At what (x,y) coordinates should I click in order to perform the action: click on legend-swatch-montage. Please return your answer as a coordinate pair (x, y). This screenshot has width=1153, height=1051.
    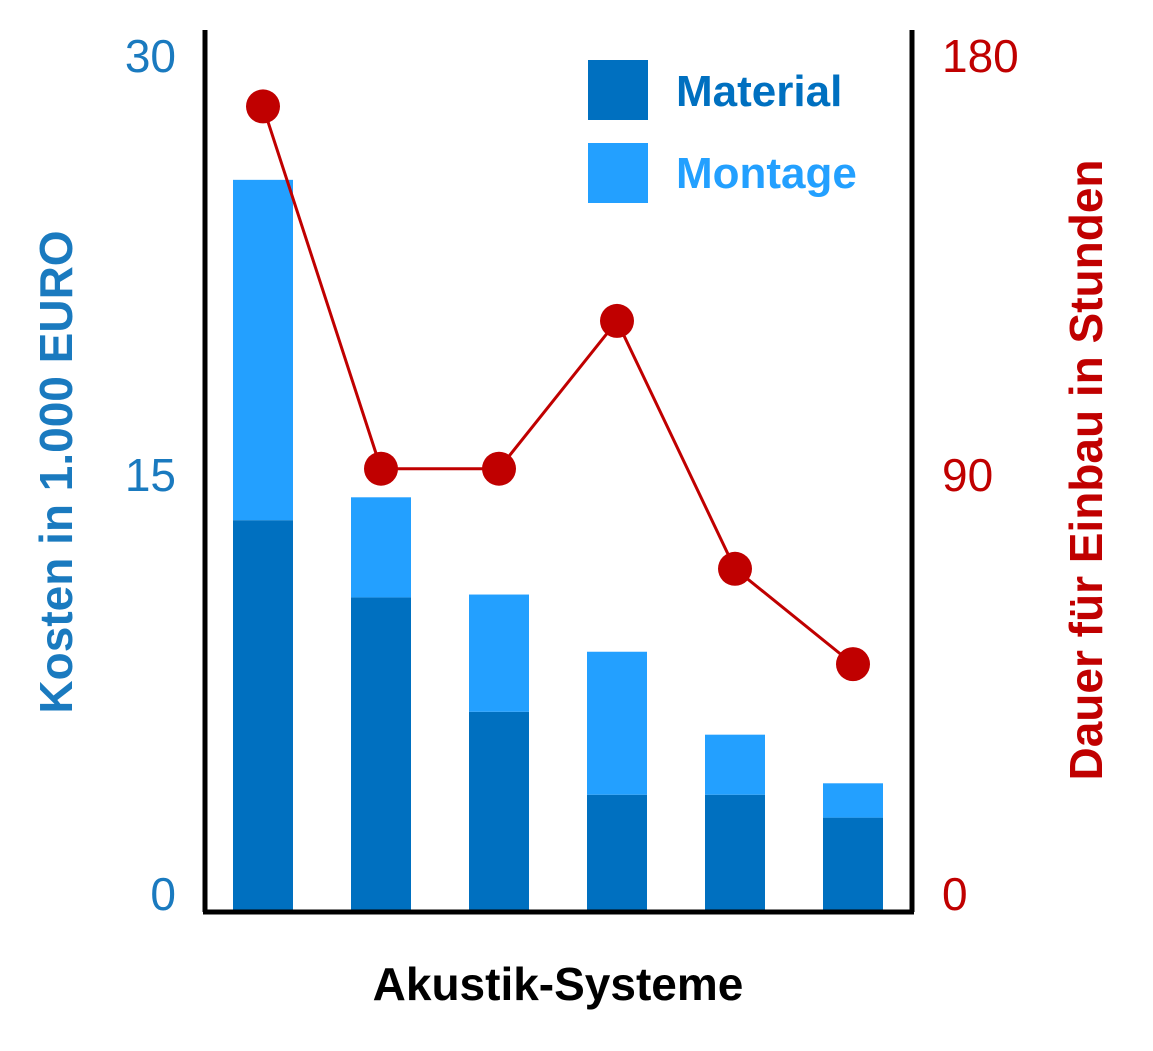
    Looking at the image, I should click on (618, 173).